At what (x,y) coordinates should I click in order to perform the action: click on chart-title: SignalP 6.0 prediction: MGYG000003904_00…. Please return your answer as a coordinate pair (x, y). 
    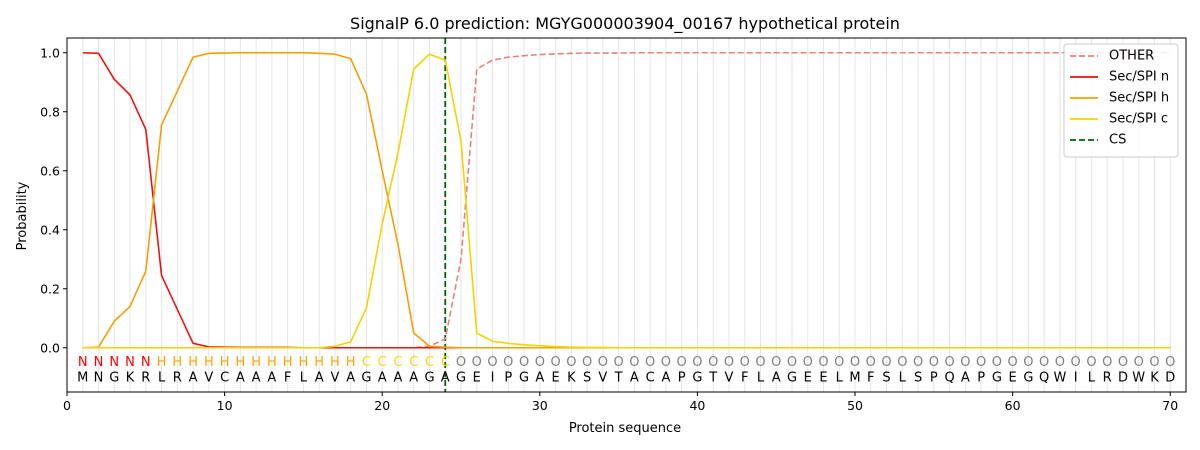
    Looking at the image, I should click on (625, 24).